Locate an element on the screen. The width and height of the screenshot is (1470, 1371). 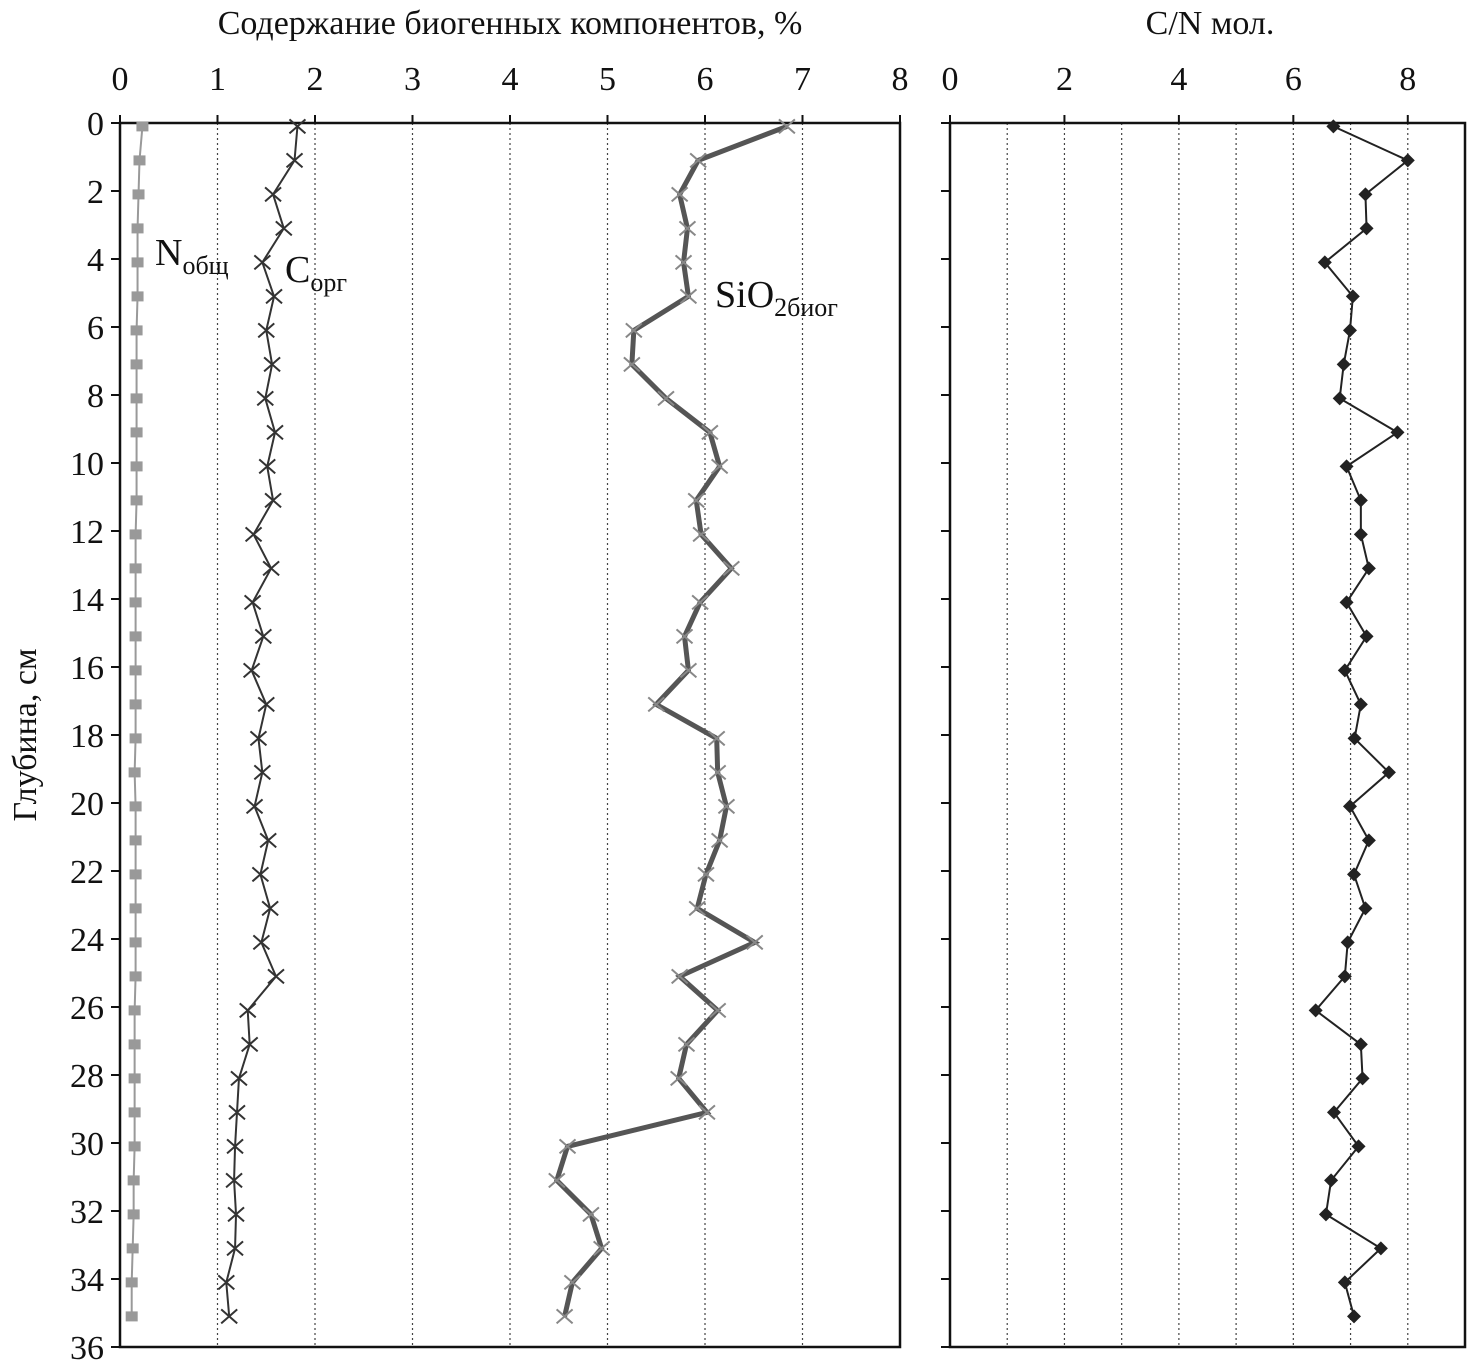
y-tick-label: 22 is located at coordinates (87, 872).